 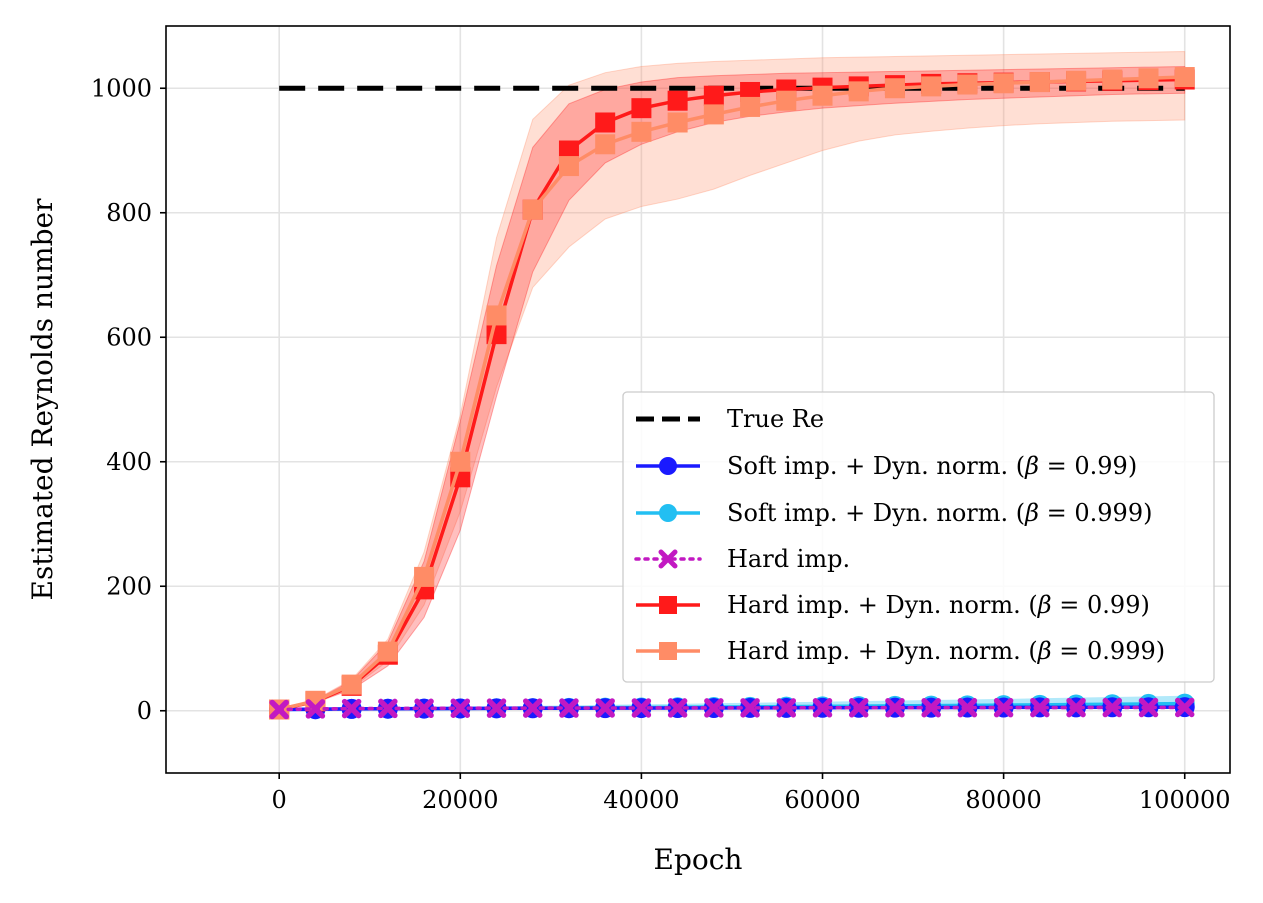 What do you see at coordinates (279, 800) in the screenshot?
I see `x-tick-label: 0` at bounding box center [279, 800].